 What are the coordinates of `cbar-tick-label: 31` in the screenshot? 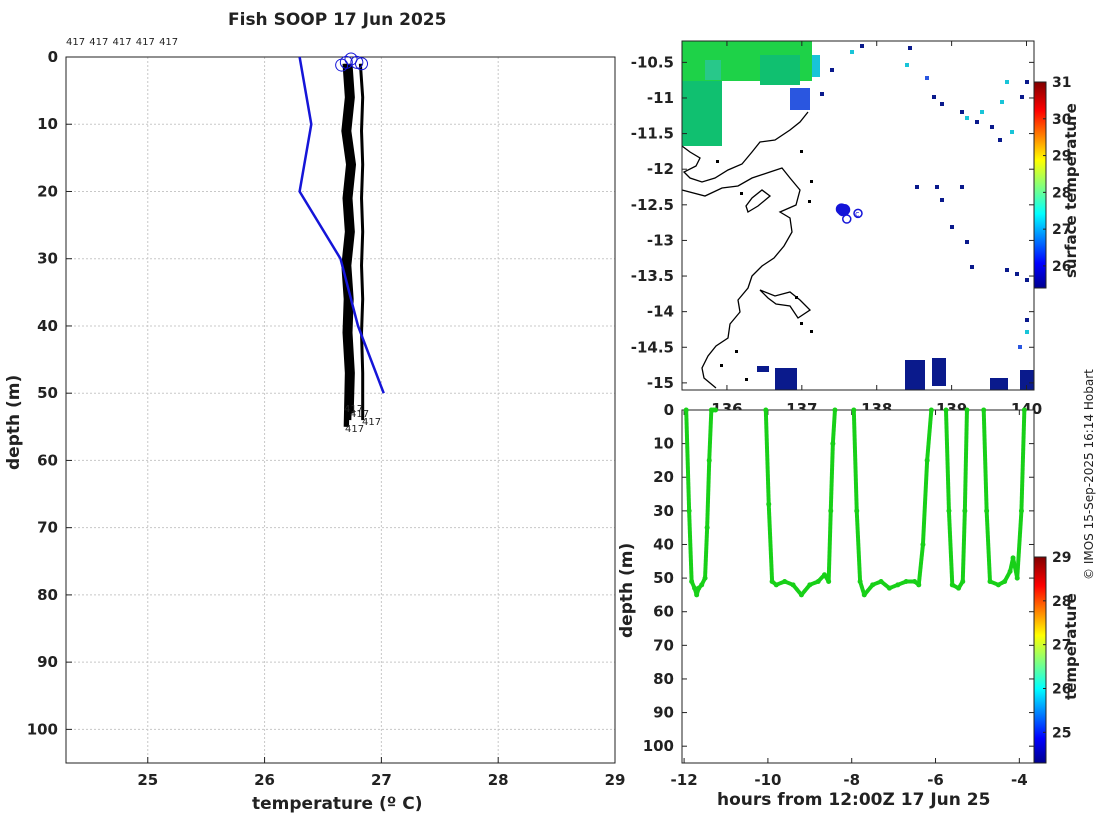 It's located at (1061, 83).